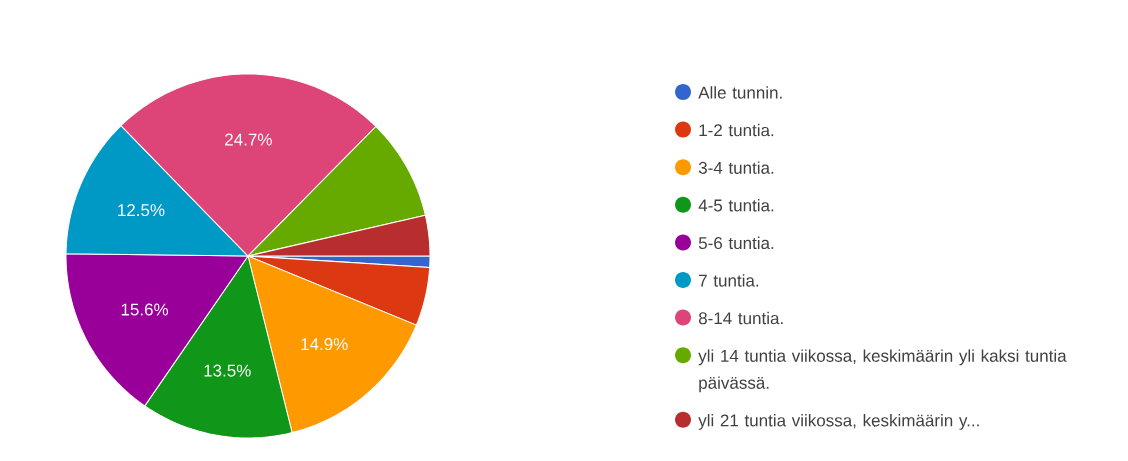  What do you see at coordinates (736, 130) in the screenshot?
I see `legend-label: 1-2 tuntia.` at bounding box center [736, 130].